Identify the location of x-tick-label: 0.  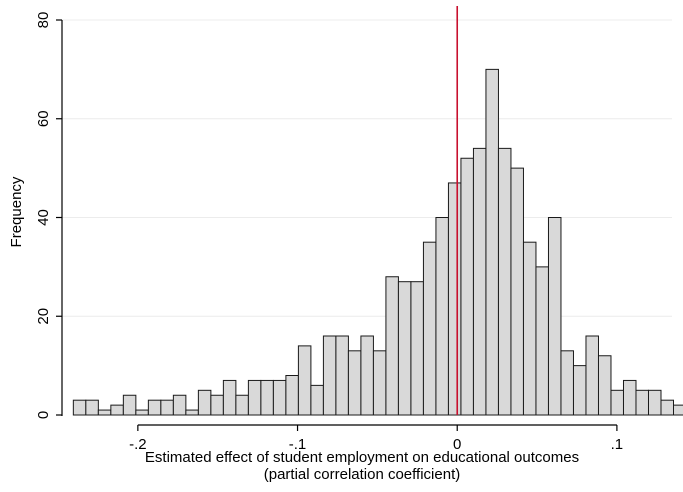
(457, 444).